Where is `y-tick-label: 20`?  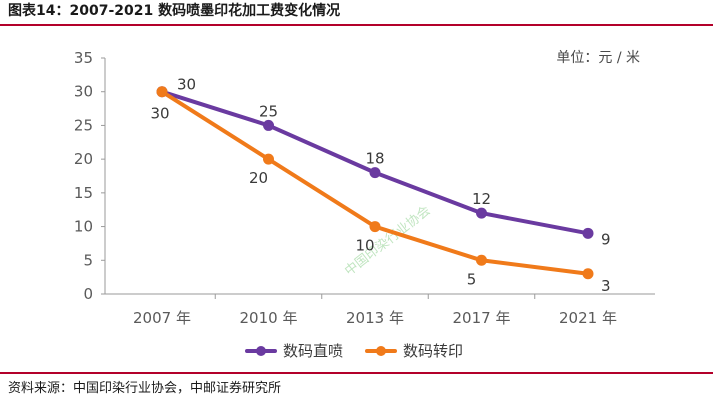
y-tick-label: 20 is located at coordinates (83, 159).